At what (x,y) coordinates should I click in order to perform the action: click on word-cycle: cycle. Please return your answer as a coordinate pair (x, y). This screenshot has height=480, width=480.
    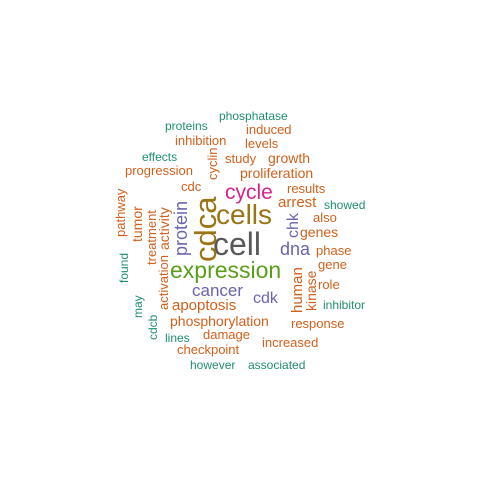
    Looking at the image, I should click on (249, 192).